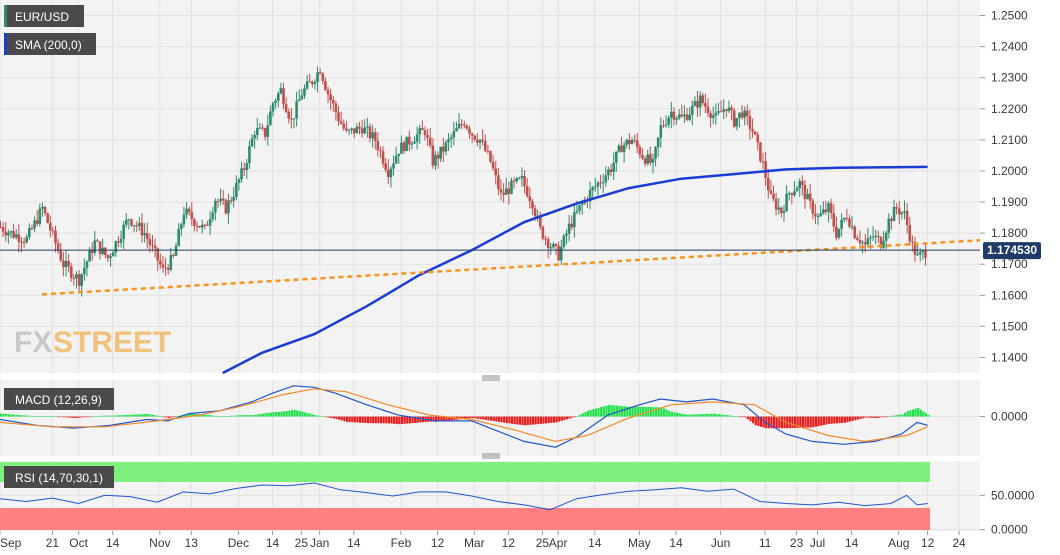 The height and width of the screenshot is (555, 1060). I want to click on rsi-badge: RSI (14,70,30,1), so click(59, 477).